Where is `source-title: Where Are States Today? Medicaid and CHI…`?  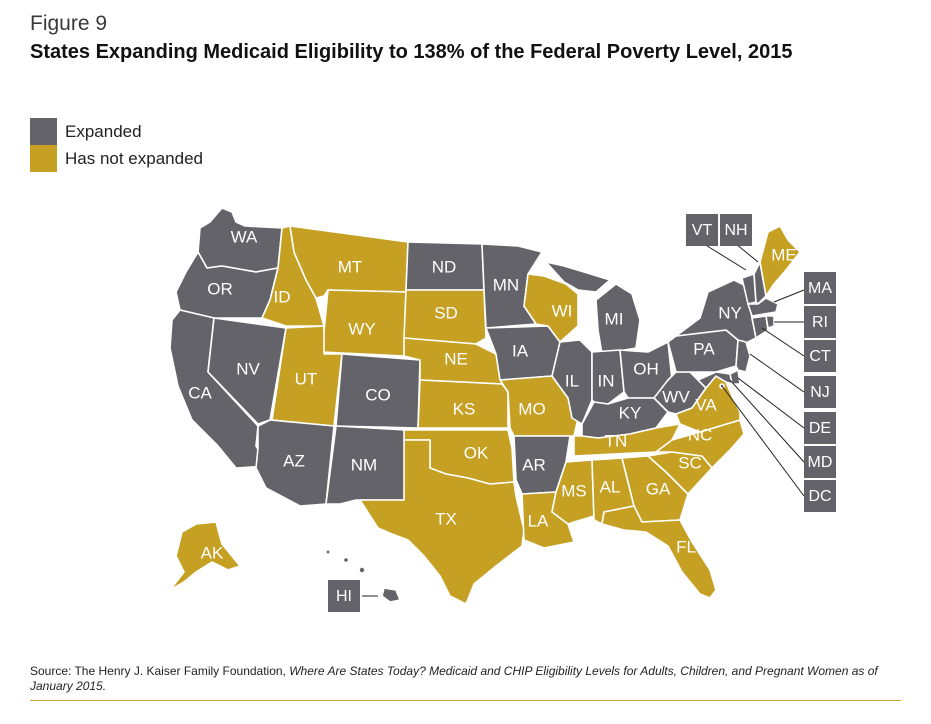 source-title: Where Are States Today? Medicaid and CHI… is located at coordinates (454, 678).